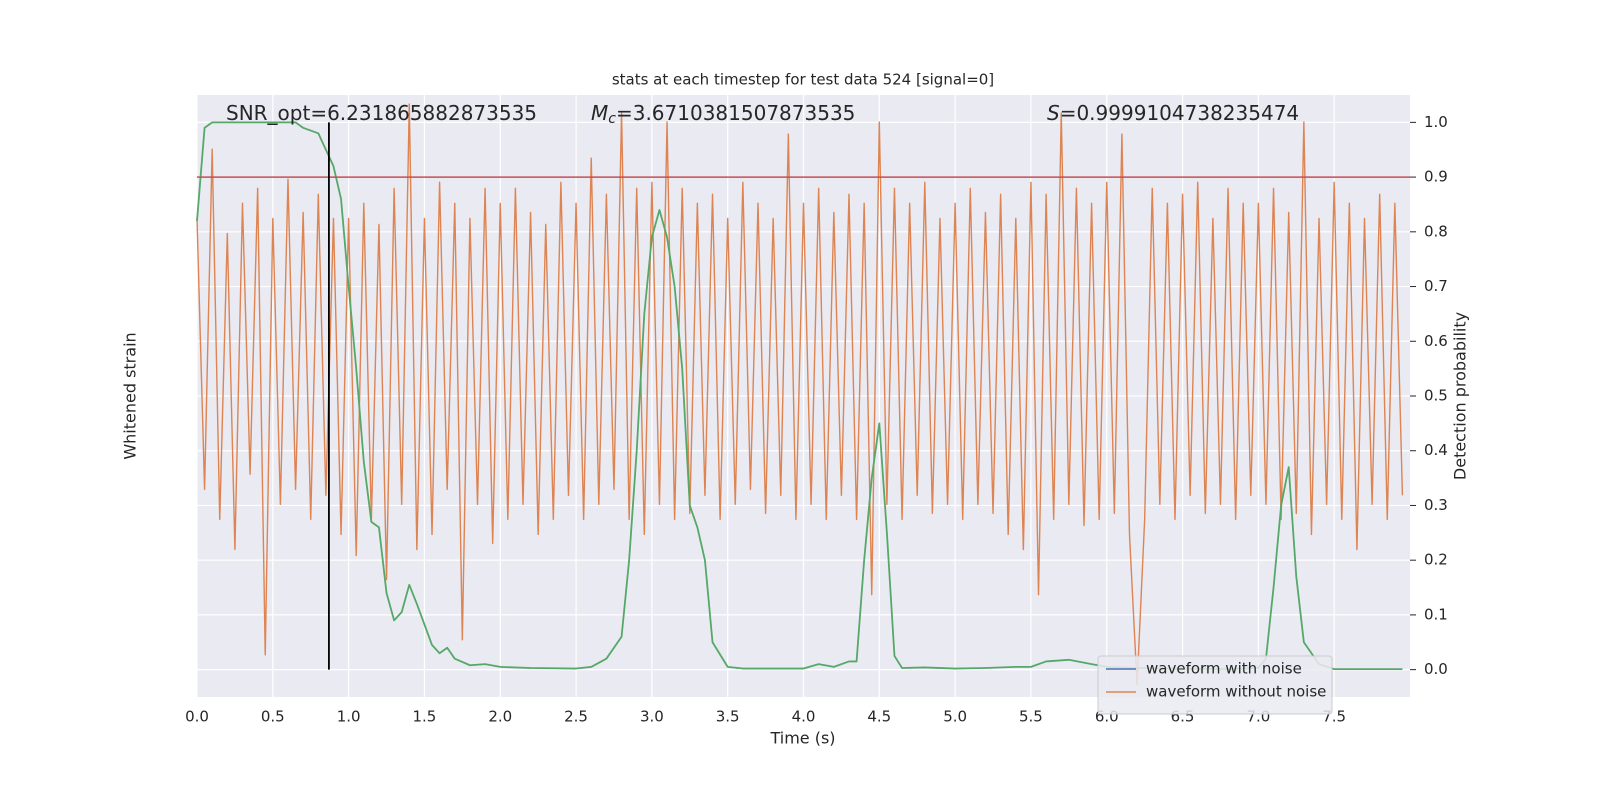 The image size is (1600, 800). I want to click on annotation-text: SNR_opt=6.231865882873535, so click(381, 113).